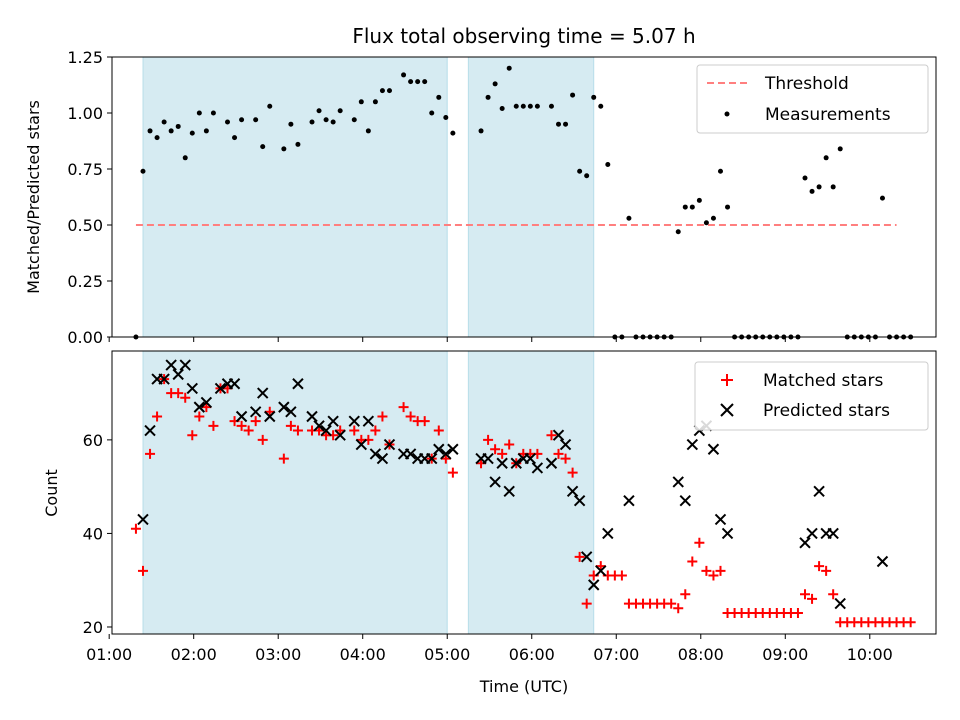  What do you see at coordinates (727, 410) in the screenshot?
I see `legend-predicted-marker` at bounding box center [727, 410].